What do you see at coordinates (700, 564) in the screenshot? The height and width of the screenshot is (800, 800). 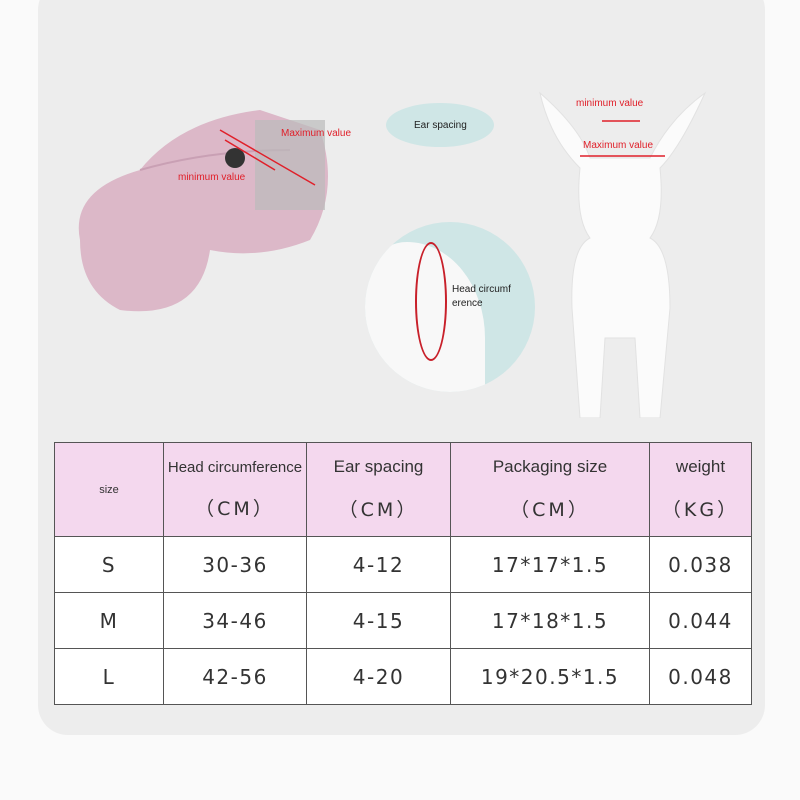 I see `cell-weight: 0.038` at bounding box center [700, 564].